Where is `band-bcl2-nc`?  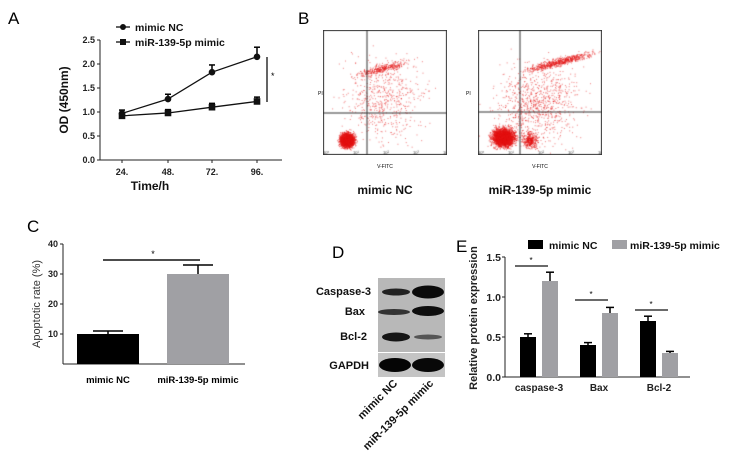
band-bcl2-nc is located at coordinates (396, 337).